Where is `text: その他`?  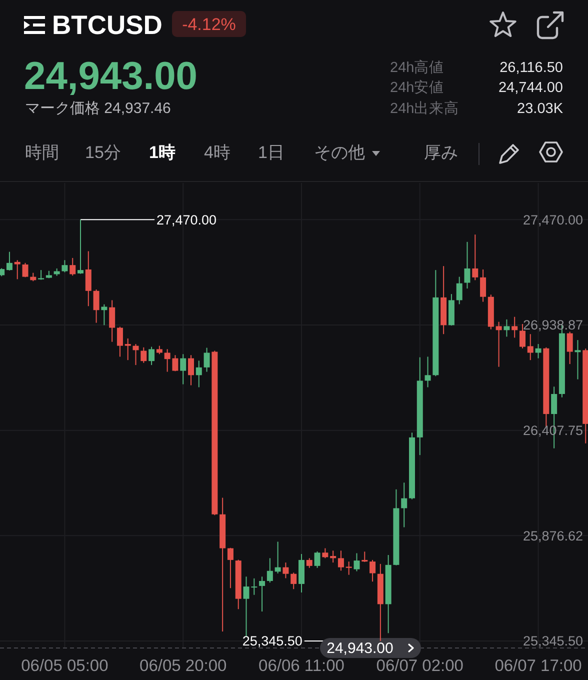
text: その他 is located at coordinates (339, 152).